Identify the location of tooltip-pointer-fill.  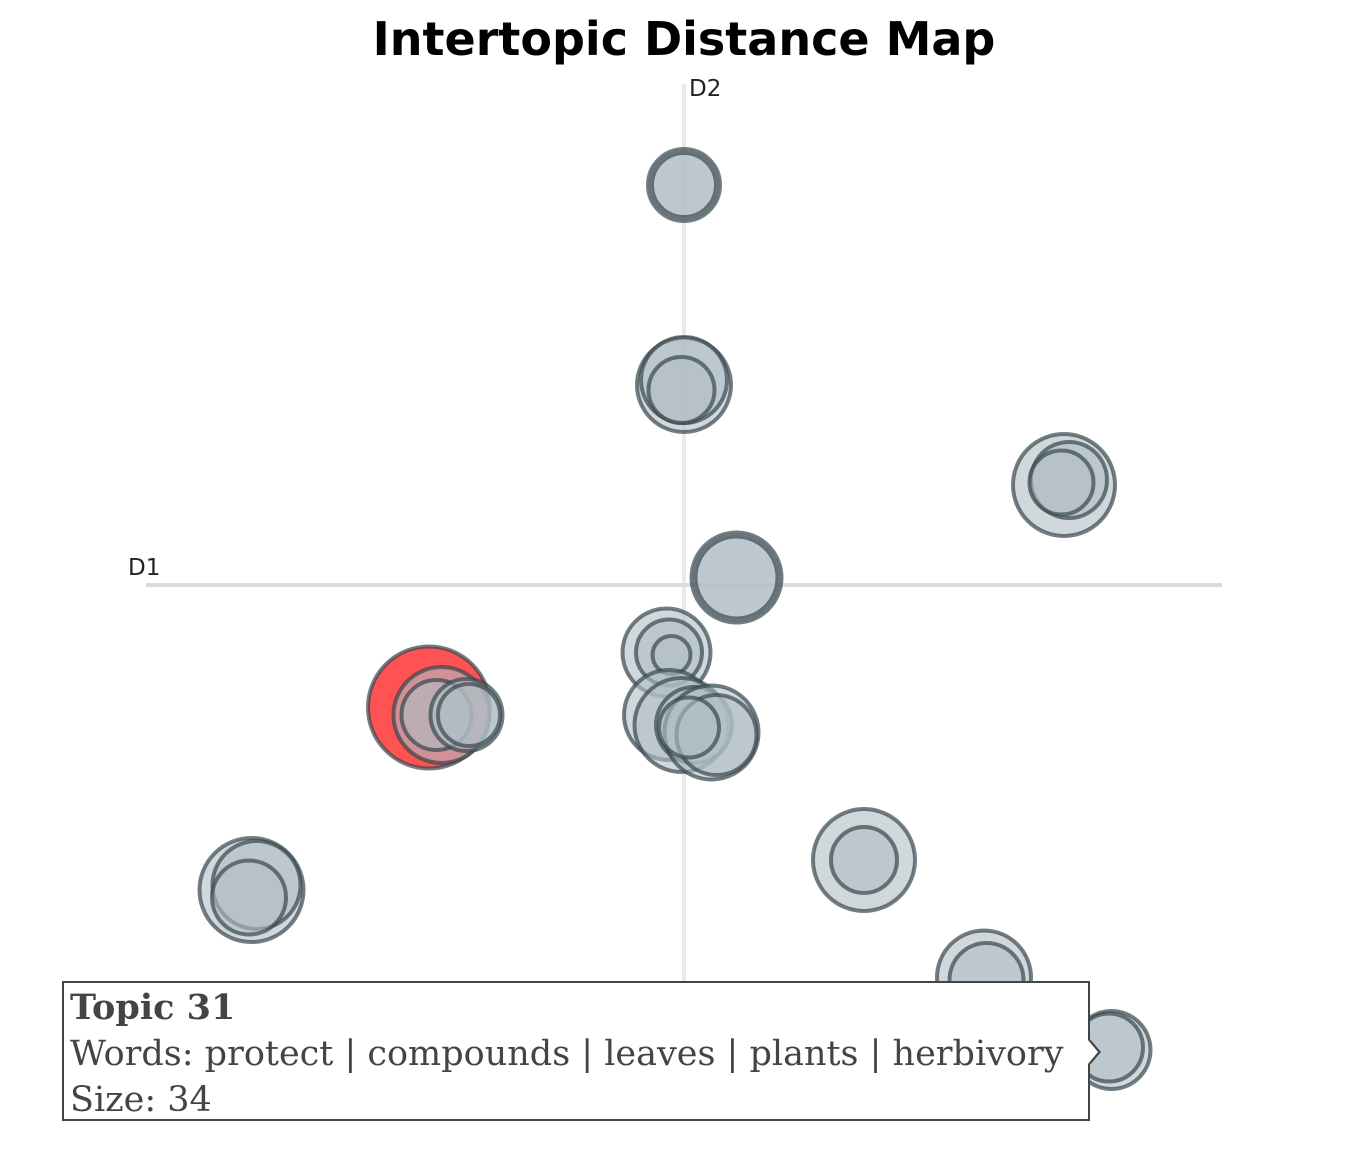
(1093, 1052).